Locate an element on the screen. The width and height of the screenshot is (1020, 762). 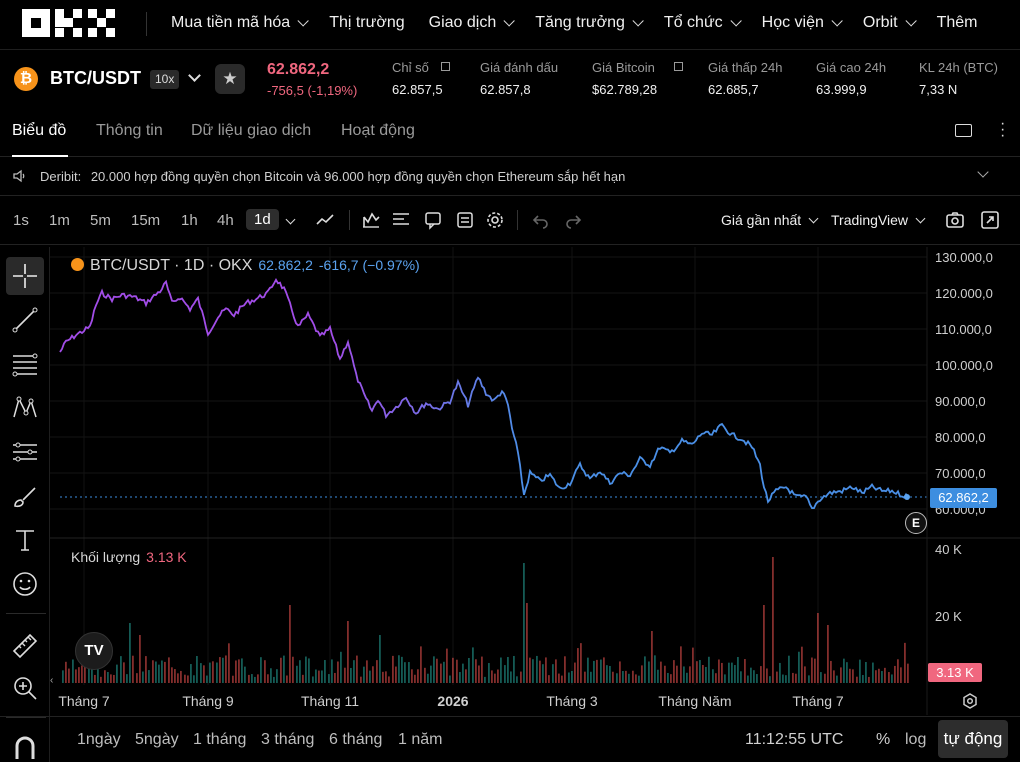
range-6m: 6 tháng is located at coordinates (356, 739).